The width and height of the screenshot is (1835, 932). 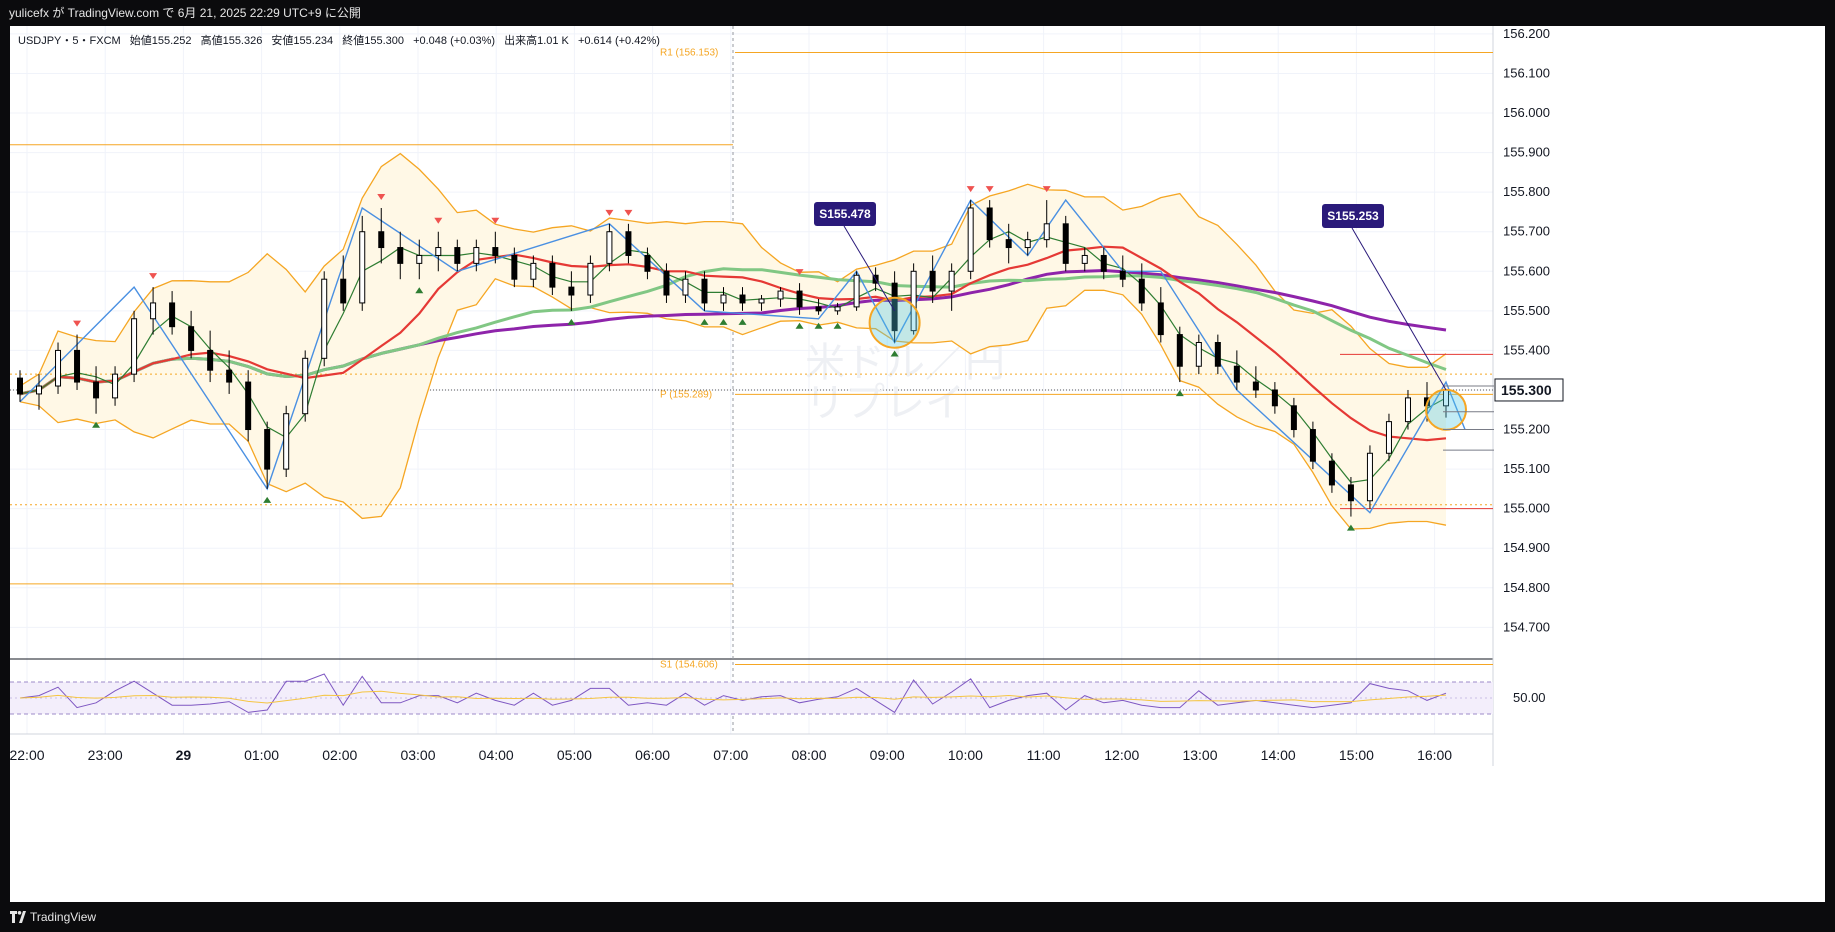 I want to click on y-tick-label: 155.600, so click(x=1526, y=270).